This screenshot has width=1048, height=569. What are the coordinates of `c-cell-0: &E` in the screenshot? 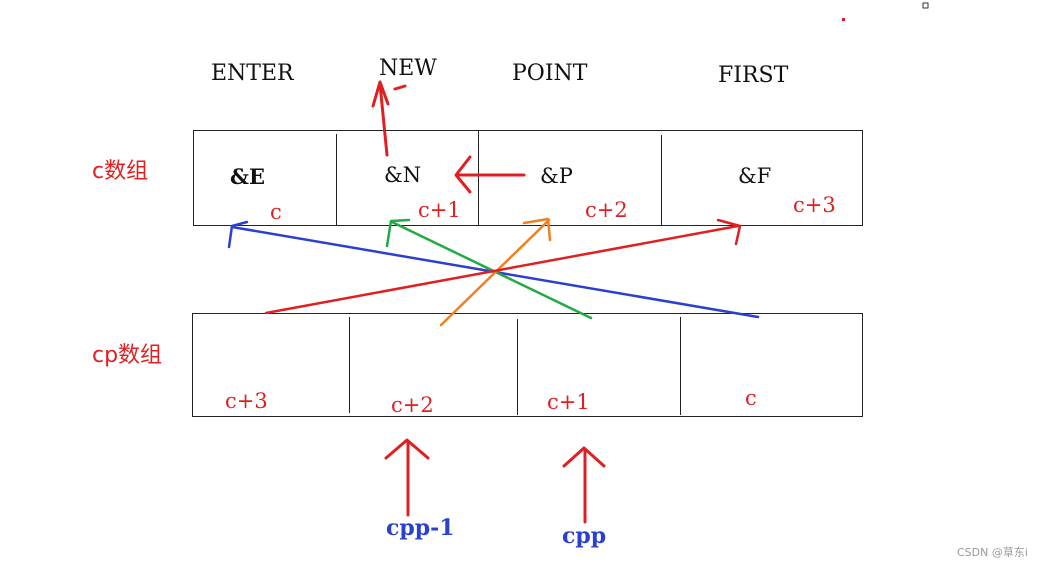 It's located at (247, 176).